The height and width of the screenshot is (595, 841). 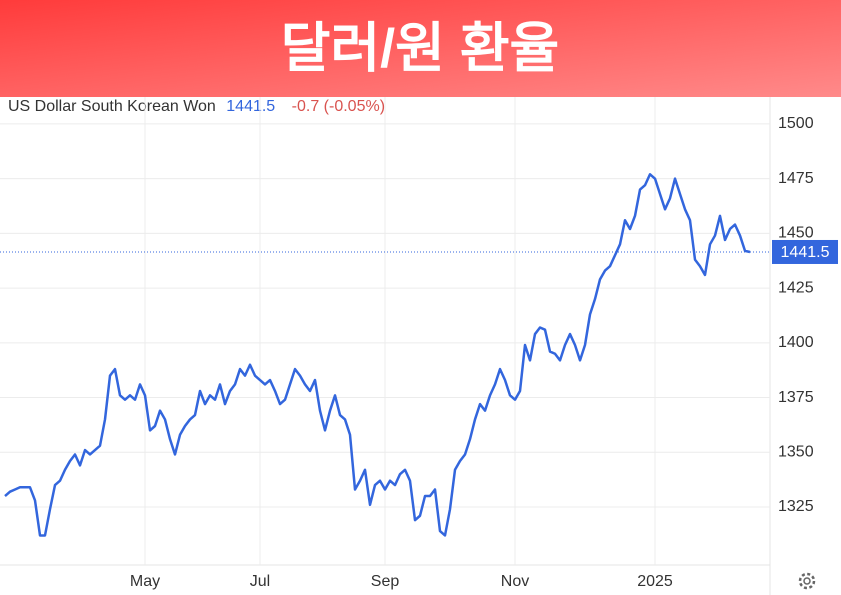 I want to click on chart-title: 달러/원 환율, so click(x=420, y=48).